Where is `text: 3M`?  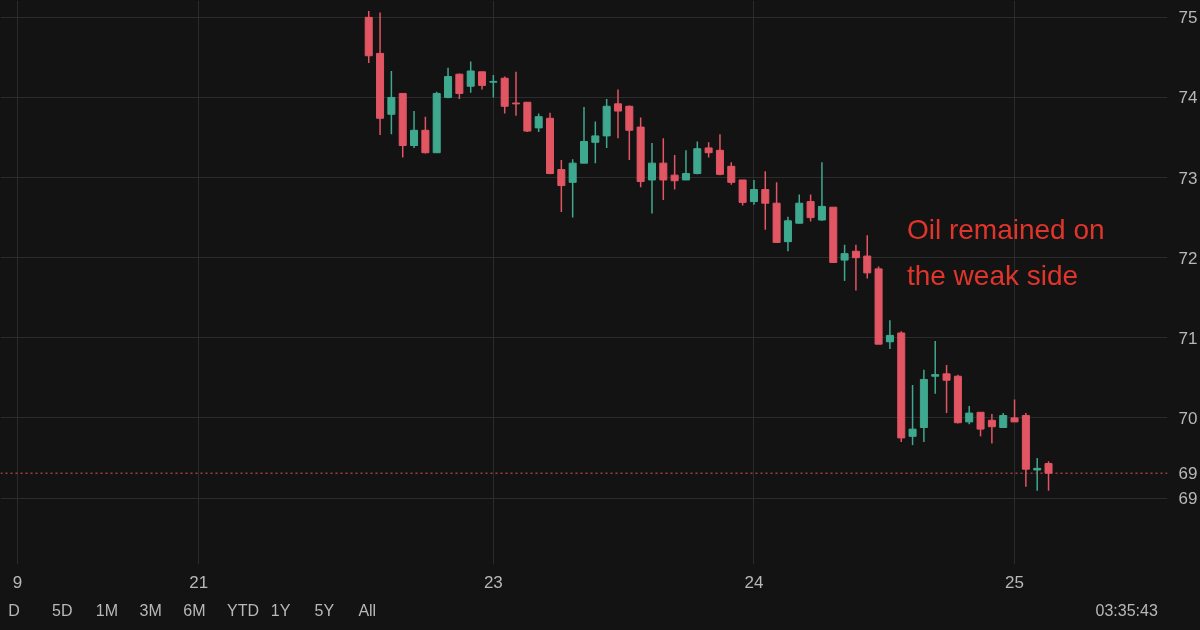 text: 3M is located at coordinates (150, 610).